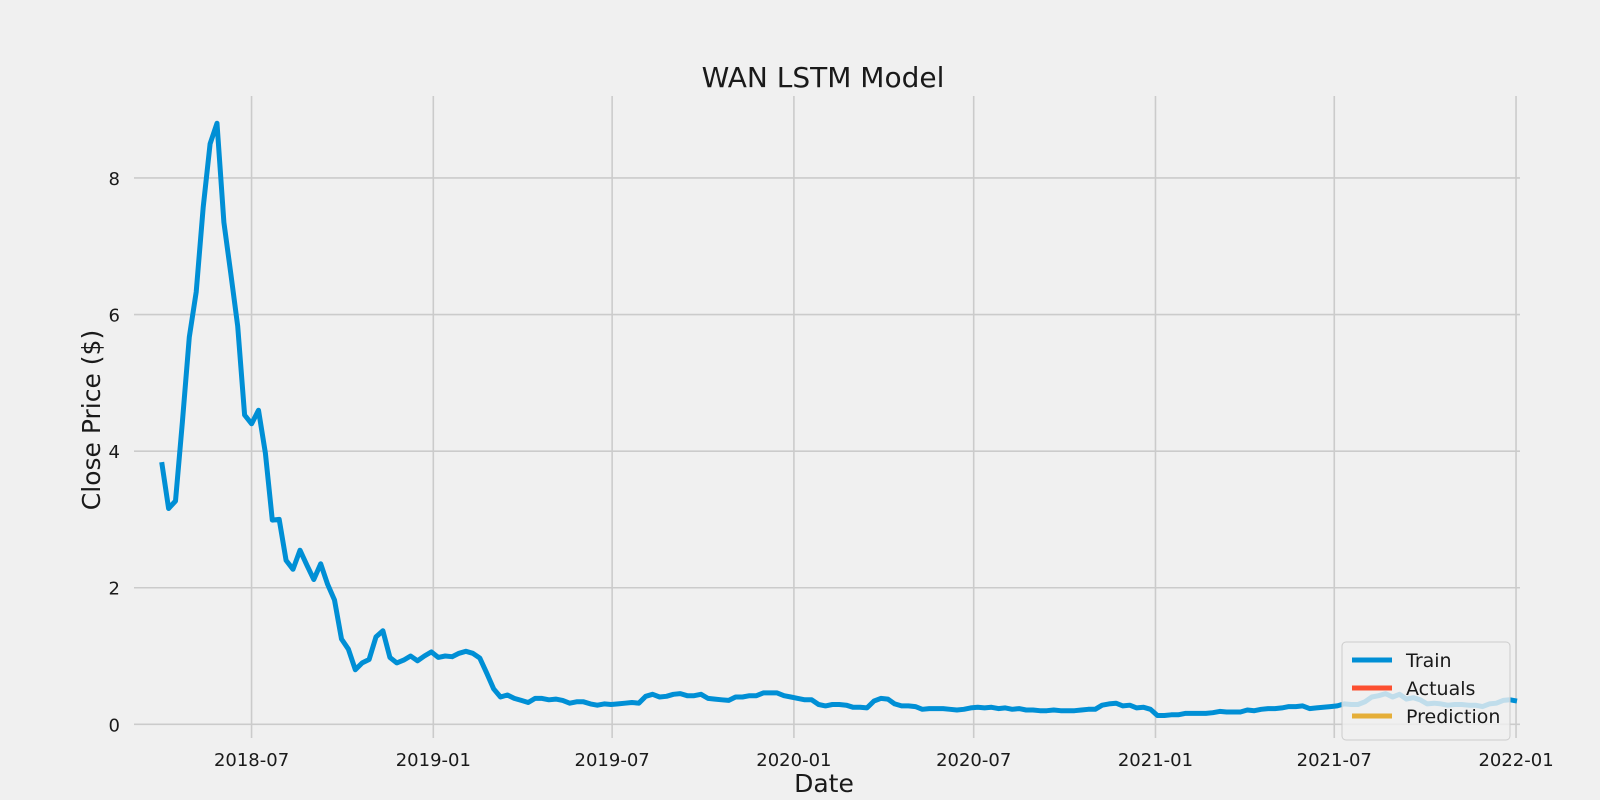  I want to click on y-tick-label: 6, so click(114, 316).